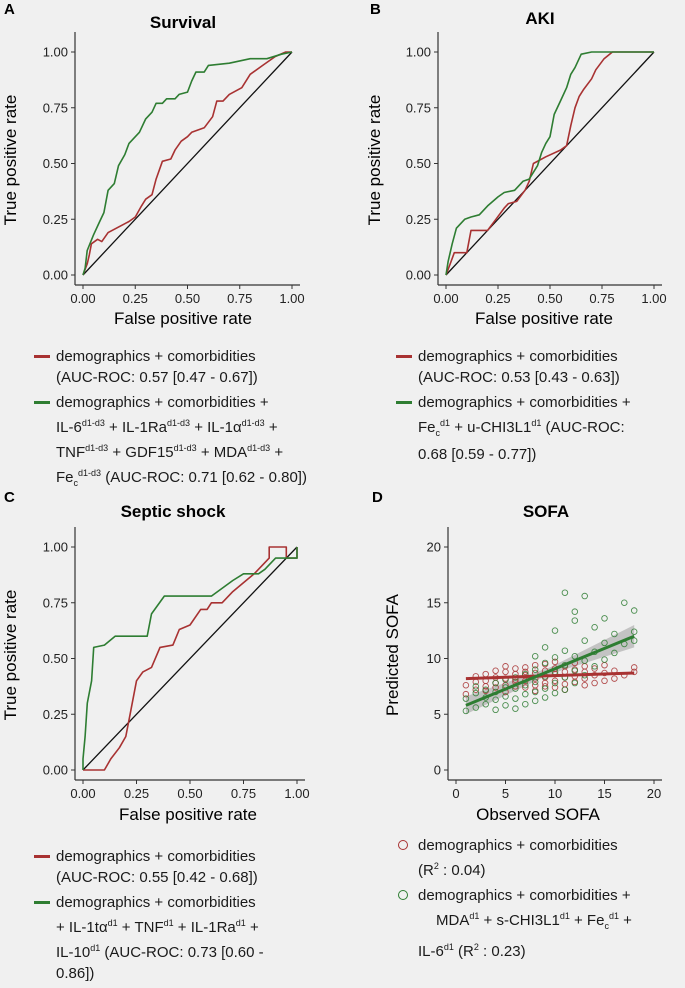 This screenshot has width=685, height=988. Describe the element at coordinates (183, 22) in the screenshot. I see `chart-title: Survival` at that location.